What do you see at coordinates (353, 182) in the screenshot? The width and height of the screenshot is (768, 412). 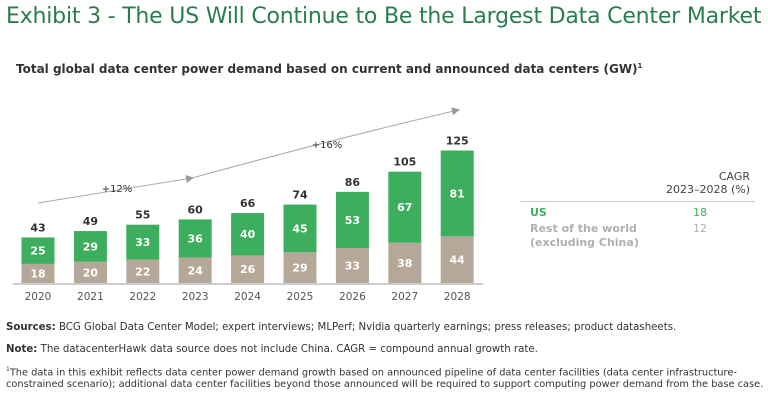 I see `total-label-2026: 86` at bounding box center [353, 182].